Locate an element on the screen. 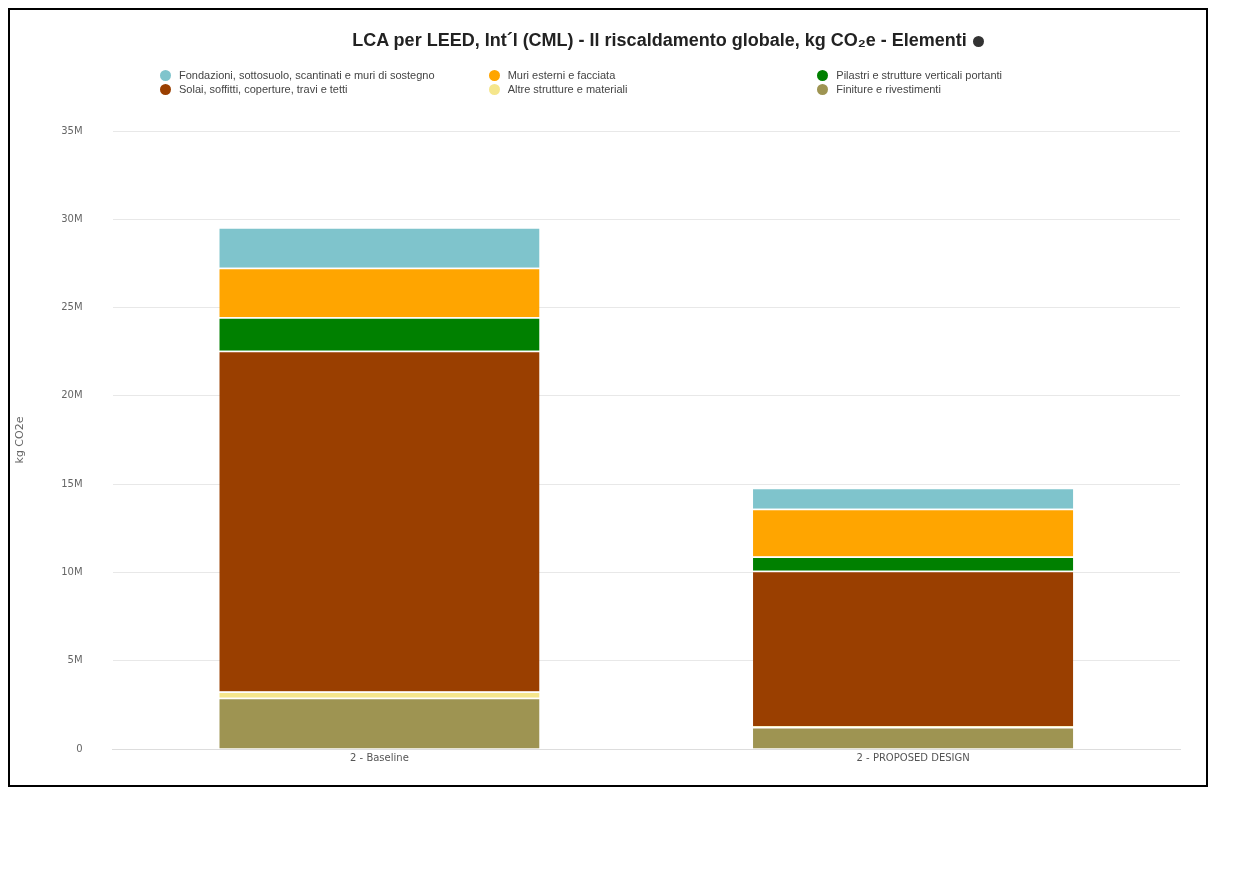 The image size is (1242, 874). y-tick-label: 35M is located at coordinates (72, 130).